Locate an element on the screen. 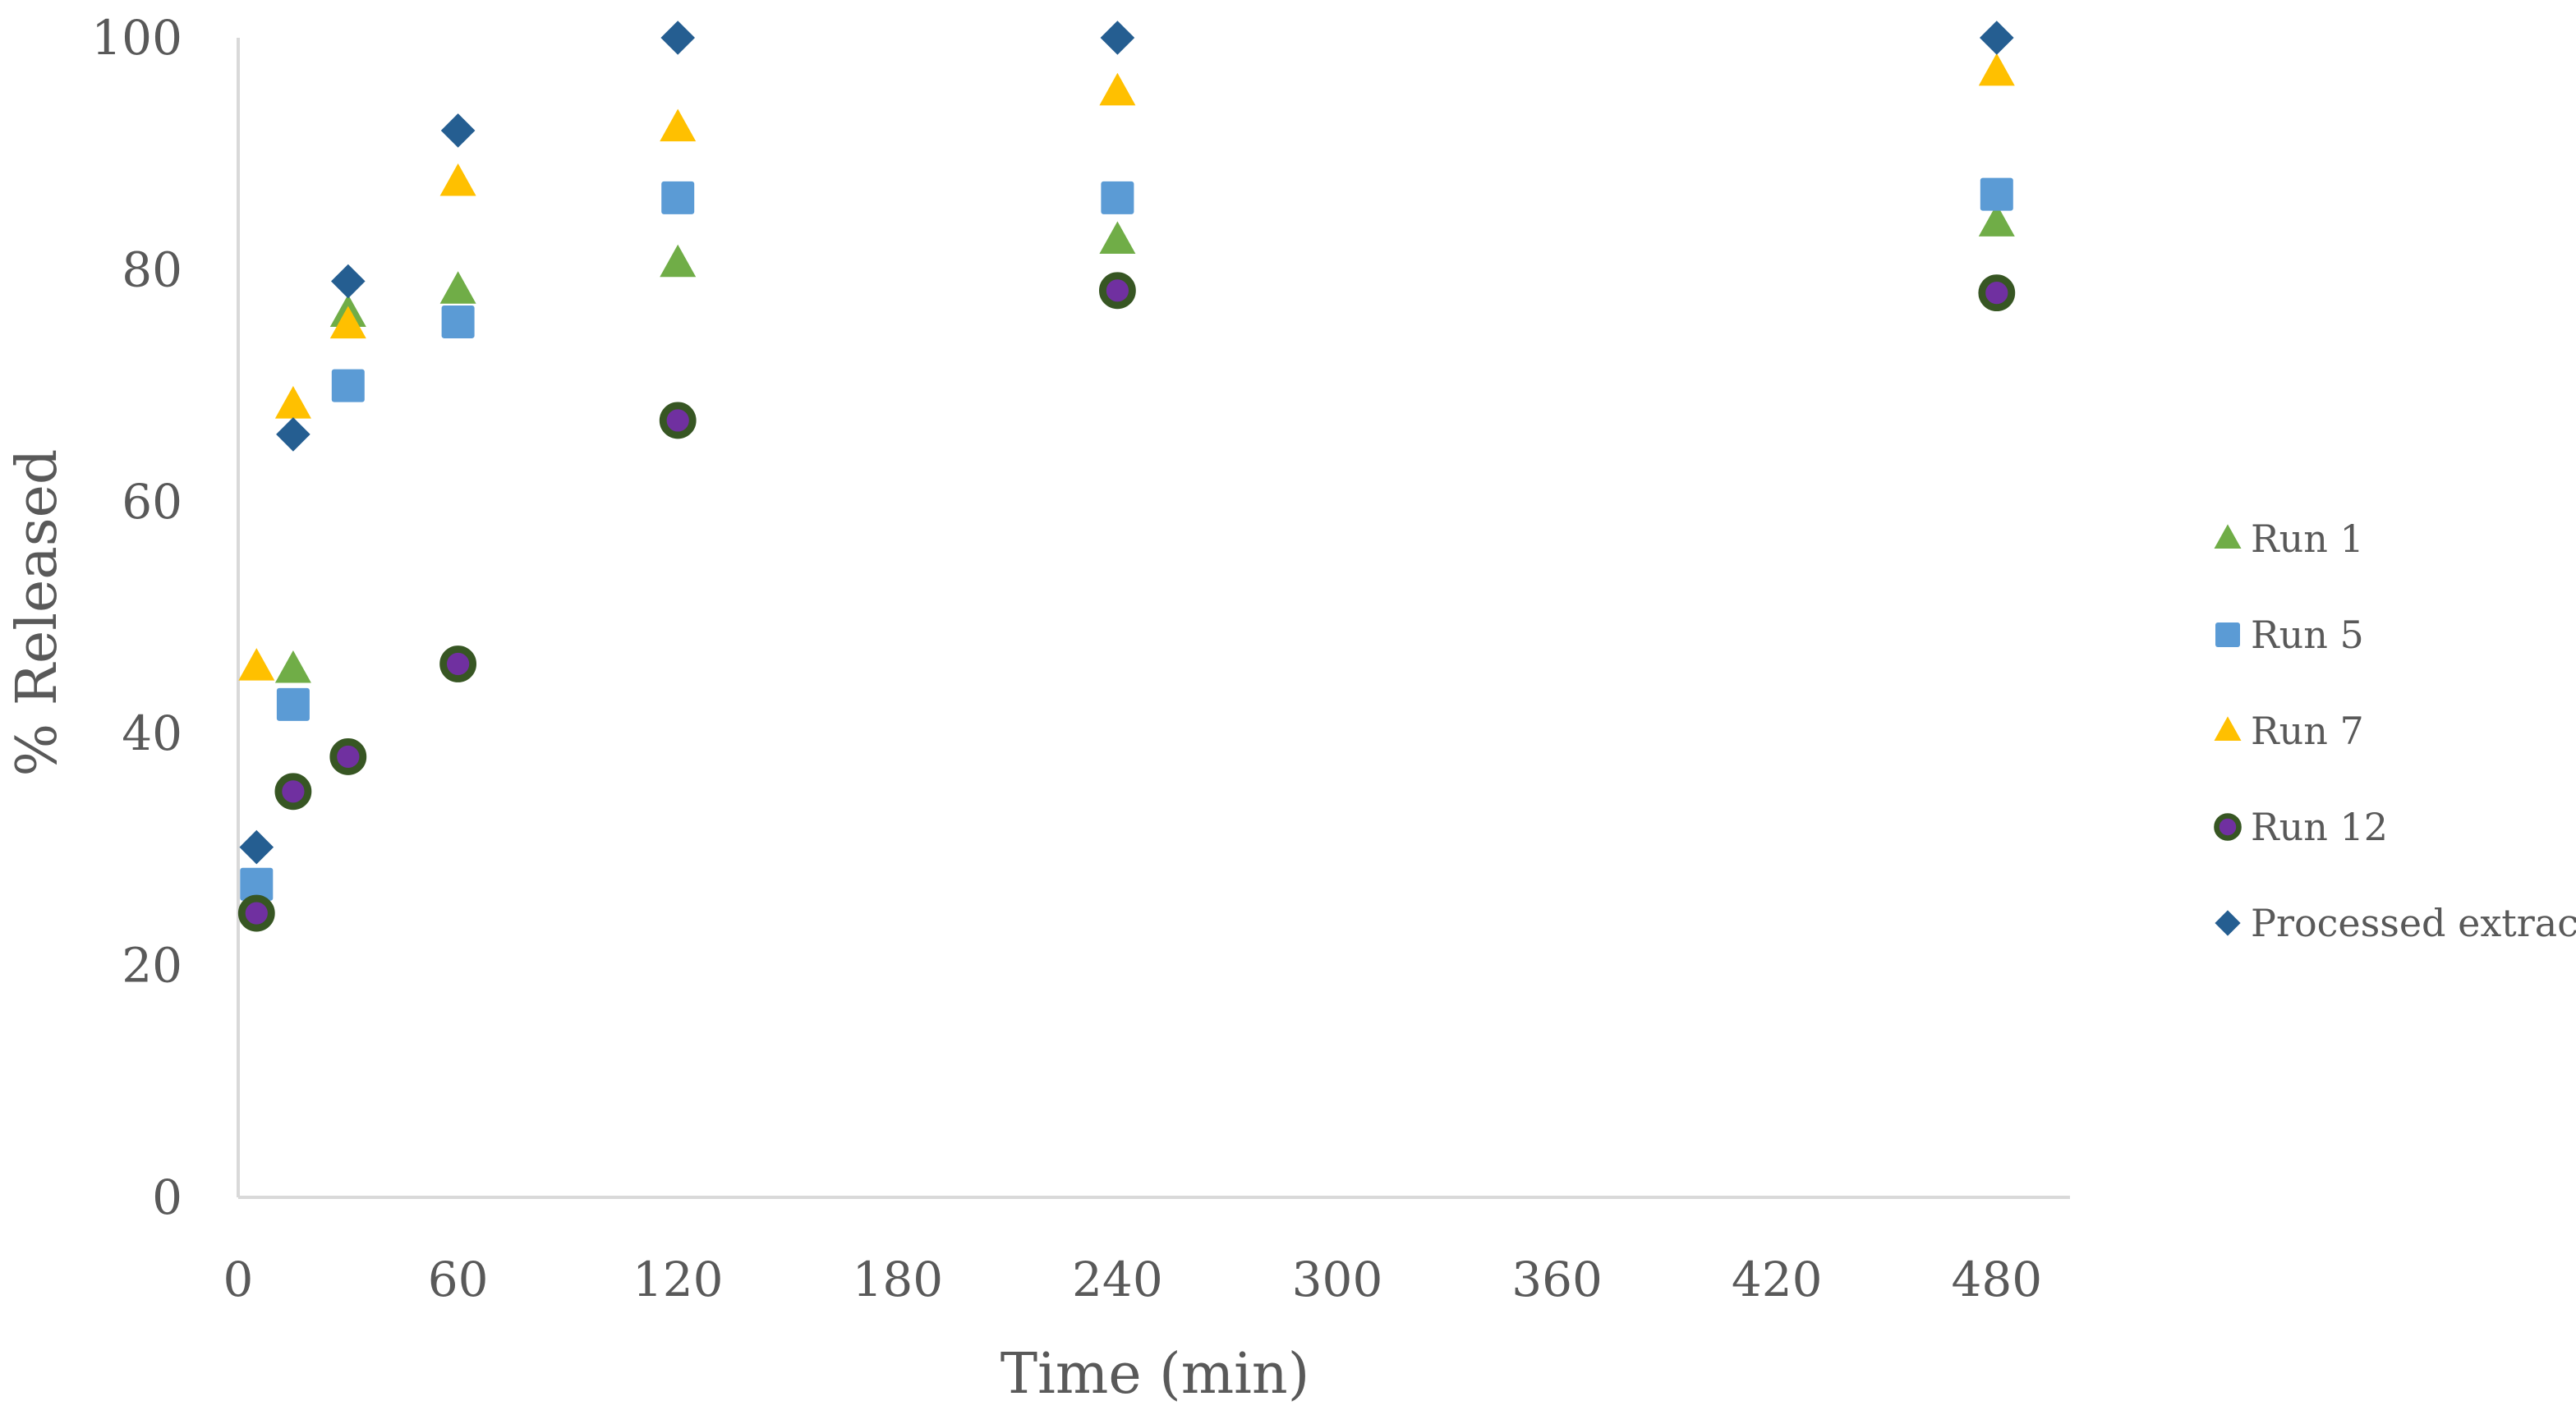 The height and width of the screenshot is (1424, 2576). legend: Run 1 Run 5 Run 7 Run 12 Processed extract is located at coordinates (2395, 731).